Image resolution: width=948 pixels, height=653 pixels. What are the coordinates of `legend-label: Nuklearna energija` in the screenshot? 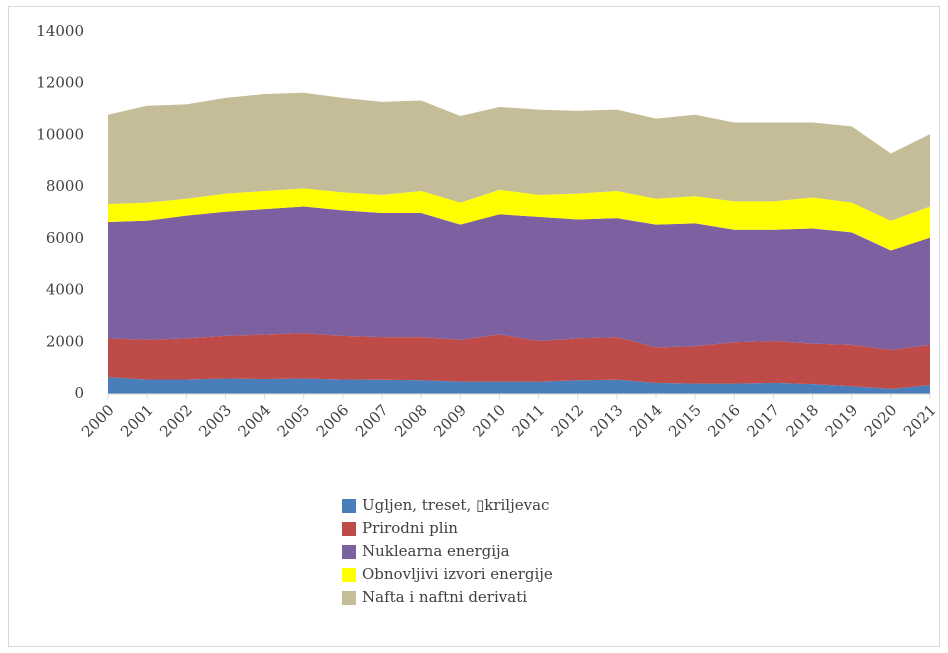 It's located at (436, 551).